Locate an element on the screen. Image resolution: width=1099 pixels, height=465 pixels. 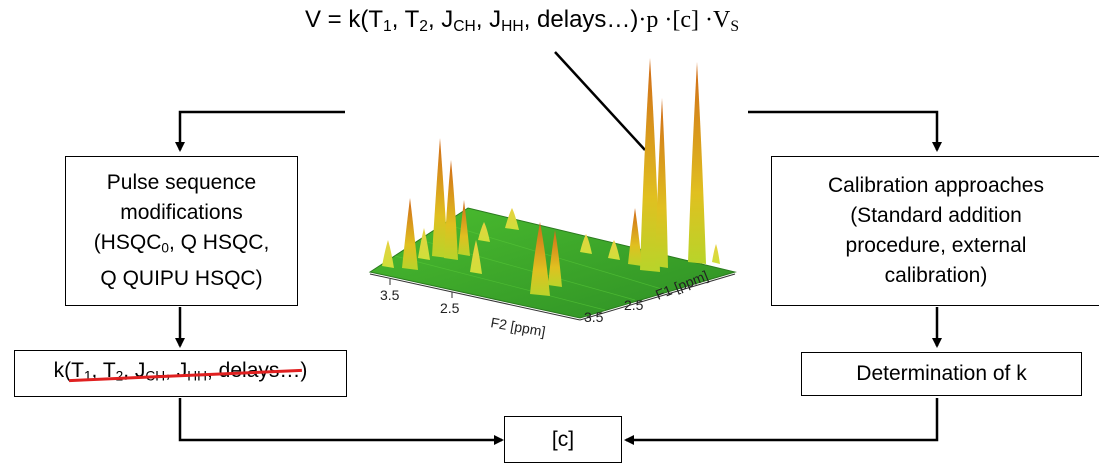
equation-pointer-line is located at coordinates (600, 101).